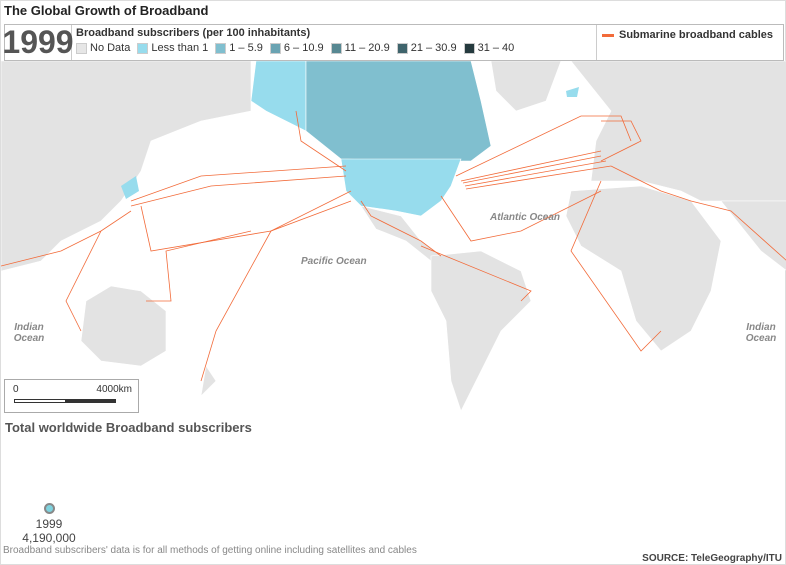 Image resolution: width=786 pixels, height=565 pixels. What do you see at coordinates (128, 427) in the screenshot?
I see `total-heading: Total worldwide Broadband subscribers` at bounding box center [128, 427].